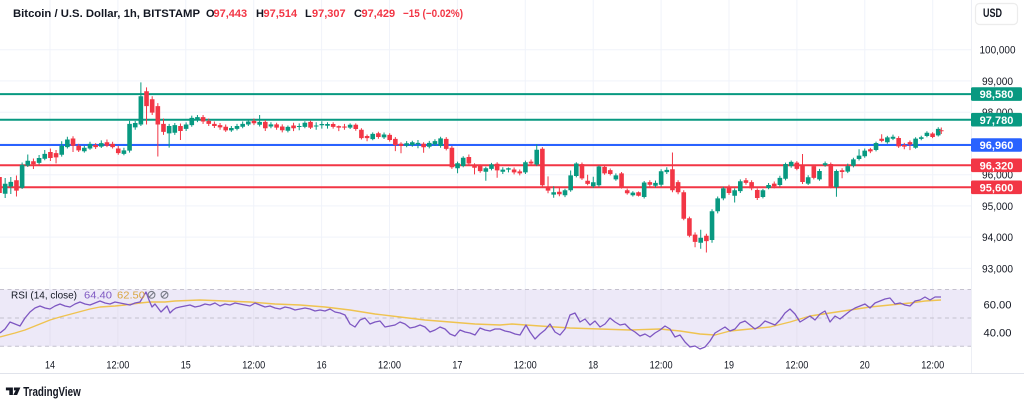 The width and height of the screenshot is (1024, 405). What do you see at coordinates (997, 121) in the screenshot?
I see `svg-text: 97,780` at bounding box center [997, 121].